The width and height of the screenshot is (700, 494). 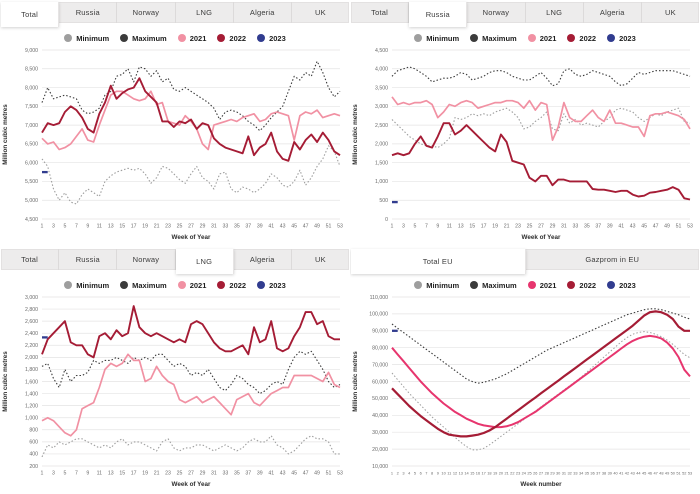 What do you see at coordinates (31, 163) in the screenshot?
I see `svg-text: 6,000` at bounding box center [31, 163].